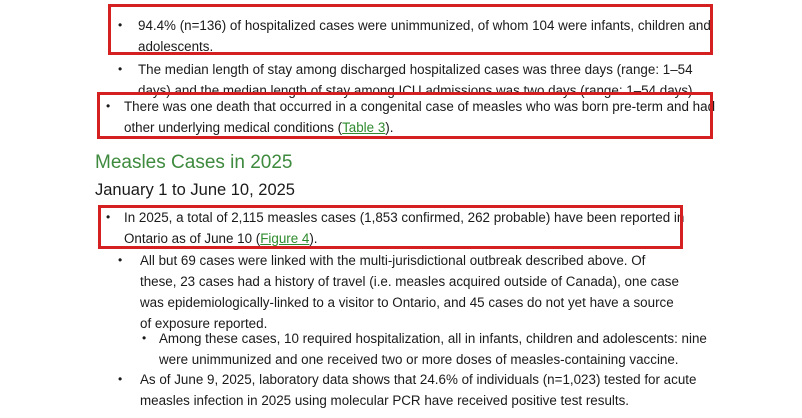 The image size is (802, 418). I want to click on bullet-text-line: Ontario as of June 10 (Figure 4)., so click(221, 238).